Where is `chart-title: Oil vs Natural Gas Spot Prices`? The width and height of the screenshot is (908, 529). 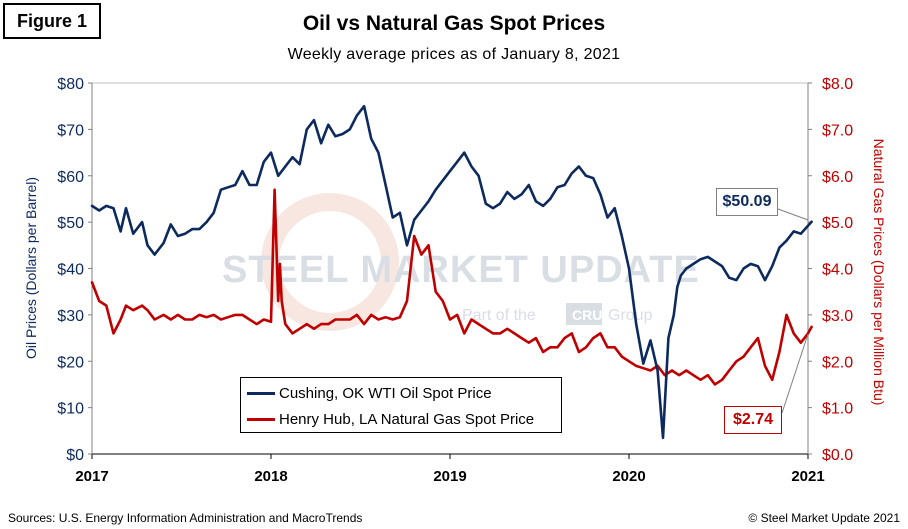
chart-title: Oil vs Natural Gas Spot Prices is located at coordinates (454, 23).